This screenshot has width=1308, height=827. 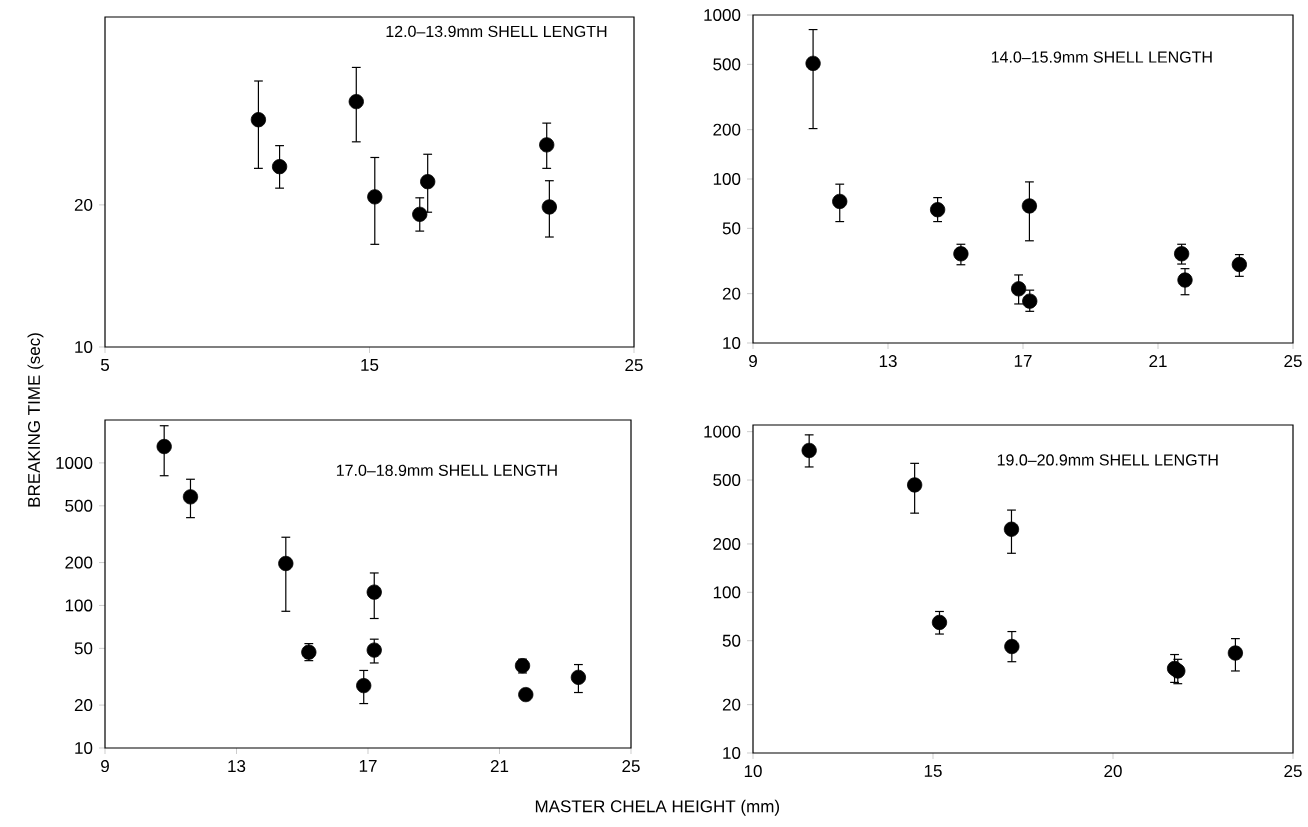 I want to click on text: 19.0–20.9mm SHELL LENGTH, so click(x=1107, y=460).